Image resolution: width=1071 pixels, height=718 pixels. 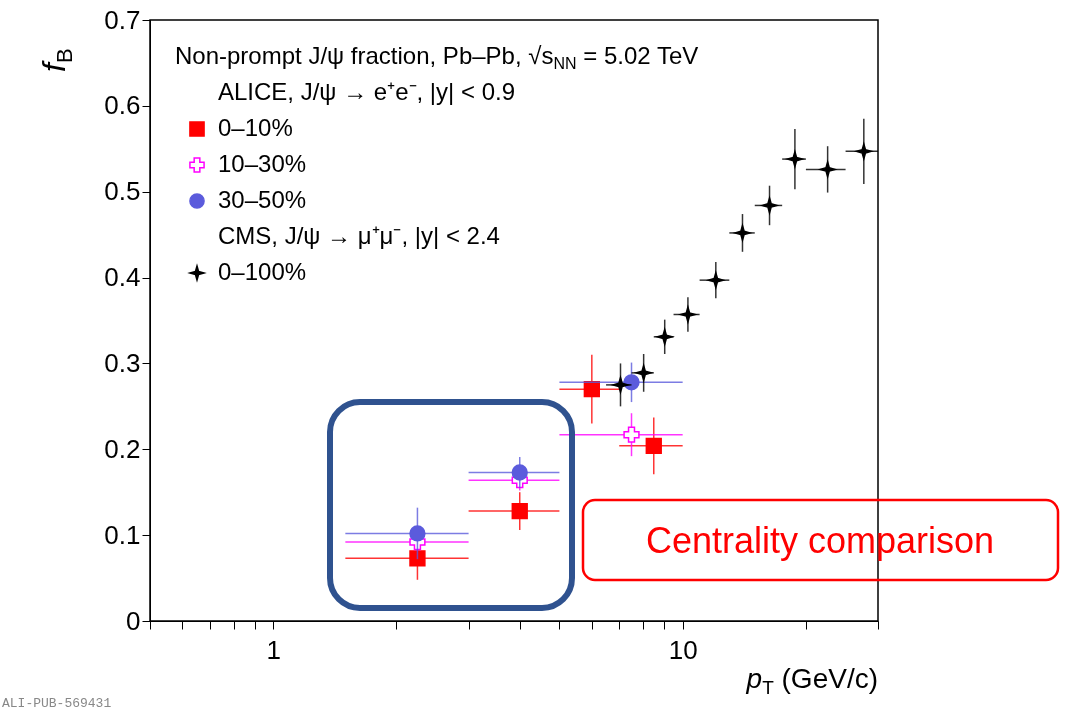 I want to click on y-tick-label: 0.4, so click(x=122, y=277).